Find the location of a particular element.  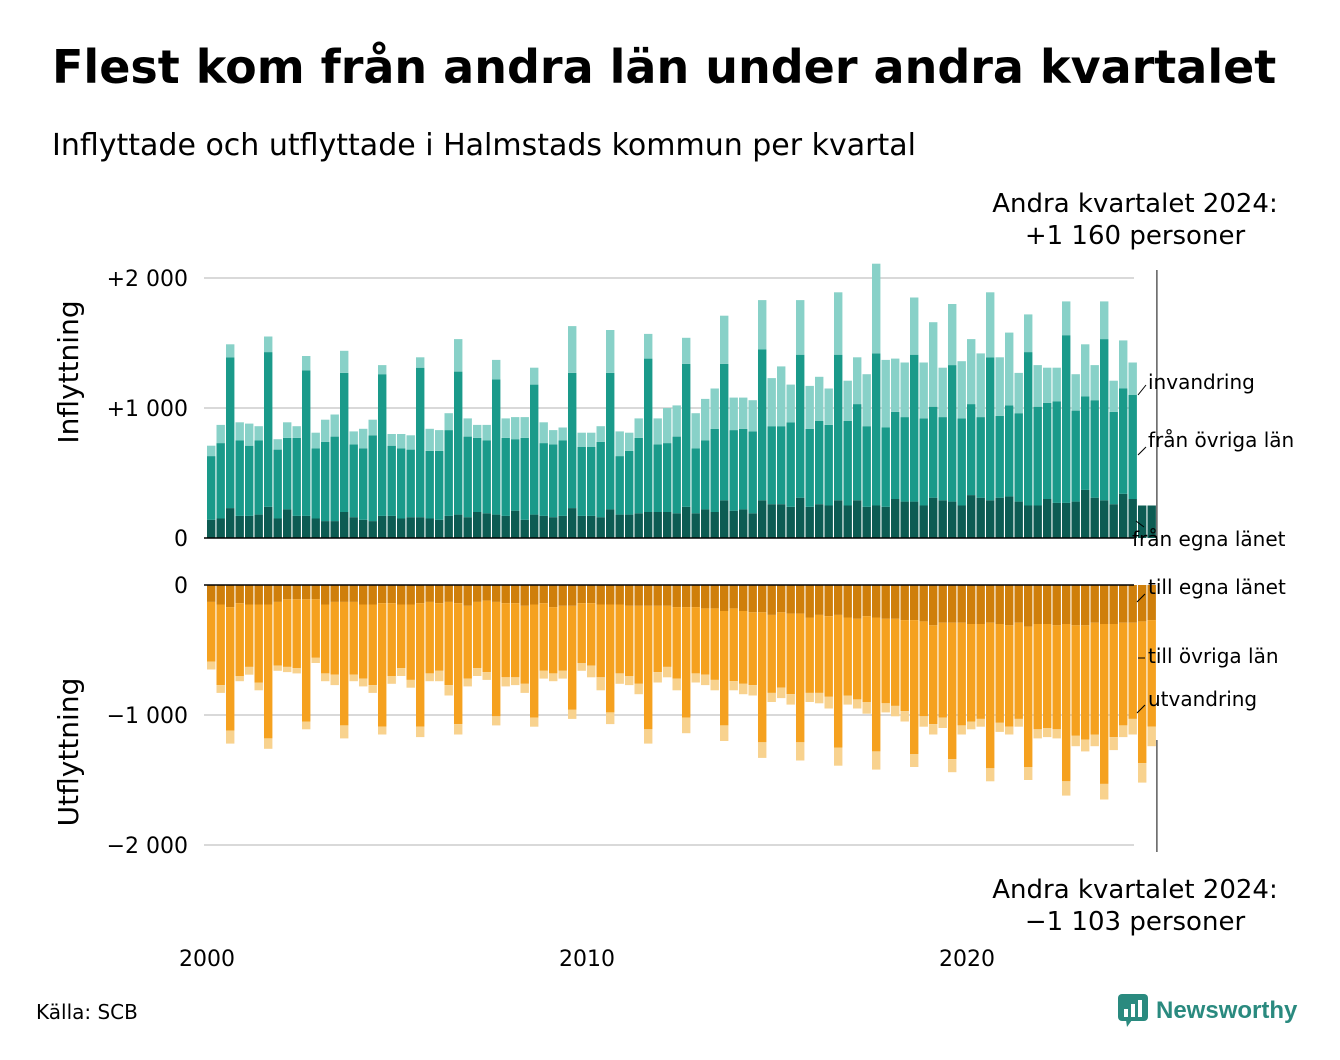

callout-bottom-line2: −1 103 personer is located at coordinates (1135, 922).